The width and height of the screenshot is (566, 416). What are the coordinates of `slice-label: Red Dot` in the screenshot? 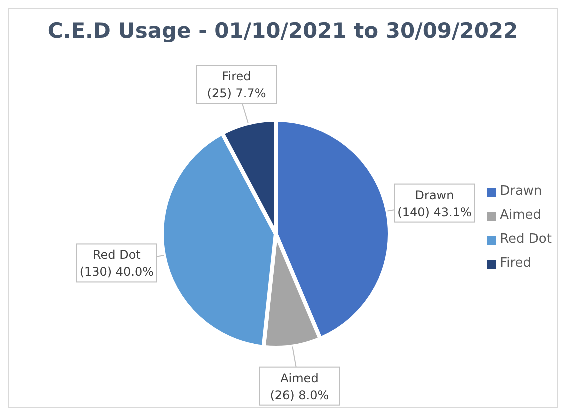 It's located at (117, 255).